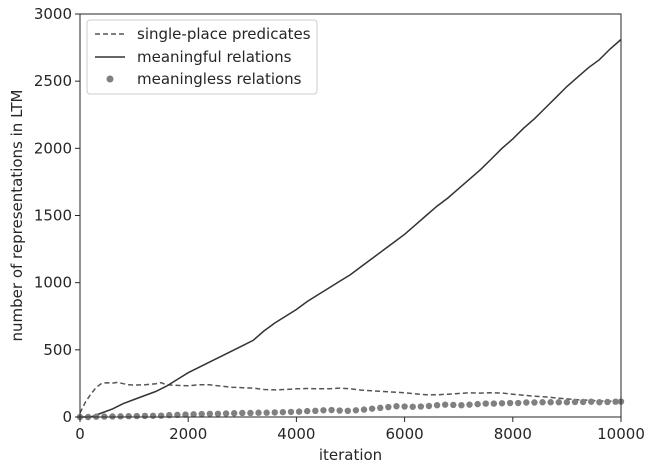 Image resolution: width=645 pixels, height=461 pixels. I want to click on legend-swatch-meaningless-relations, so click(110, 79).